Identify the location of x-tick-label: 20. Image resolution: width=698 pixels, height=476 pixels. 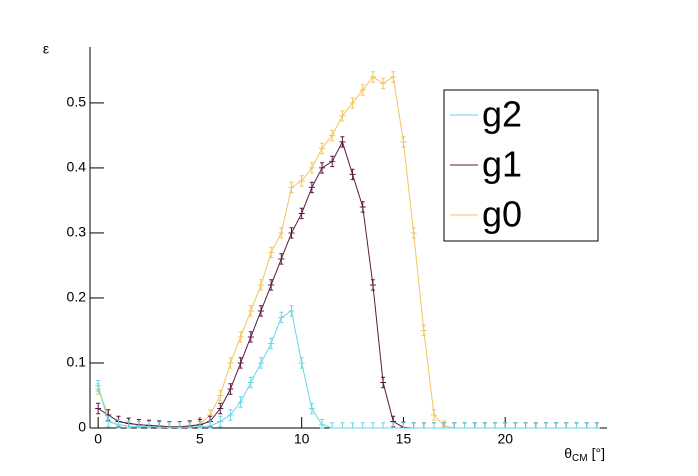
(505, 439).